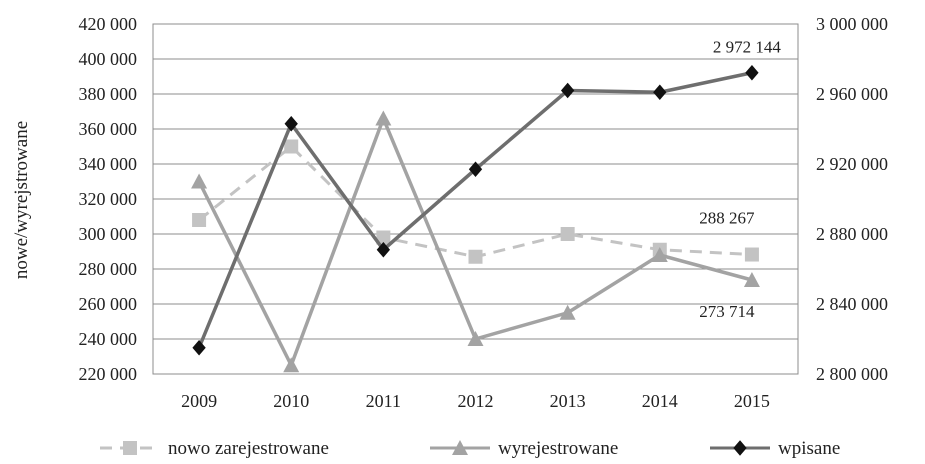  Describe the element at coordinates (291, 401) in the screenshot. I see `x-tick-label: 2010` at that location.